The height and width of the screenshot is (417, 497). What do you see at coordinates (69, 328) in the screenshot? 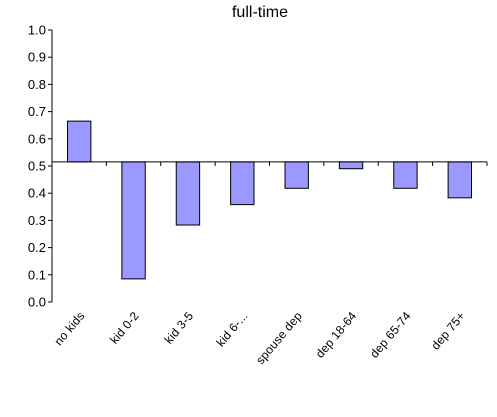
I see `x-tick-label: no kids` at bounding box center [69, 328].